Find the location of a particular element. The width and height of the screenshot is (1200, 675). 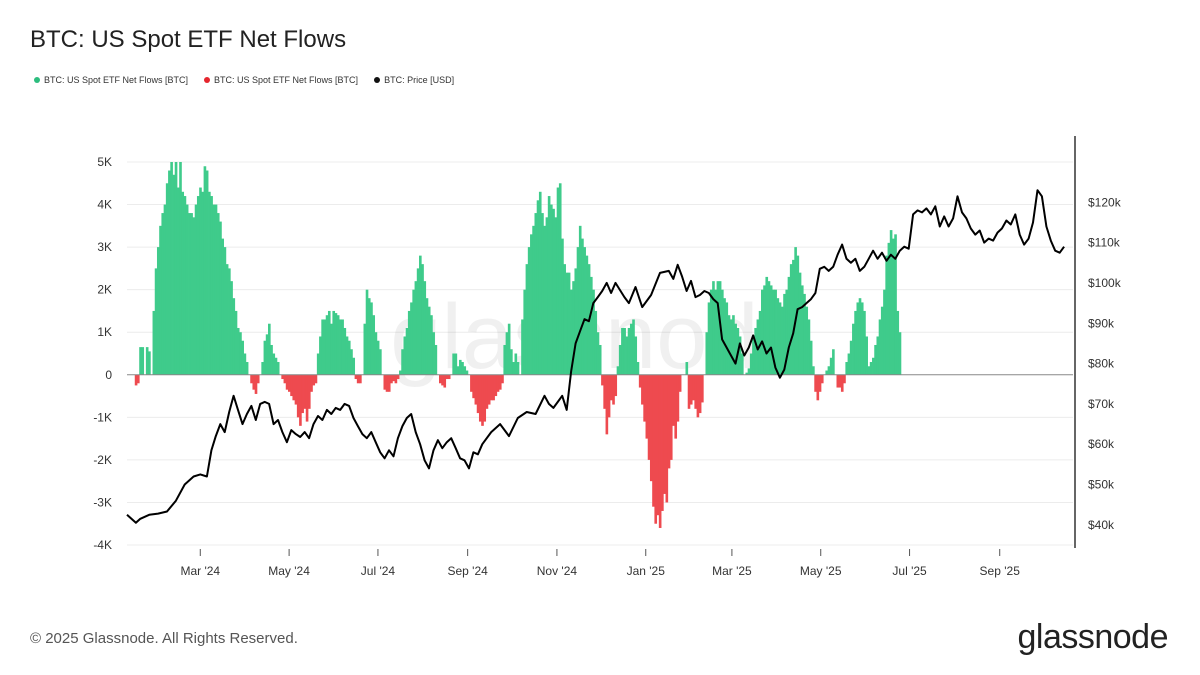

y-right-tick-label: $60k is located at coordinates (1101, 444).